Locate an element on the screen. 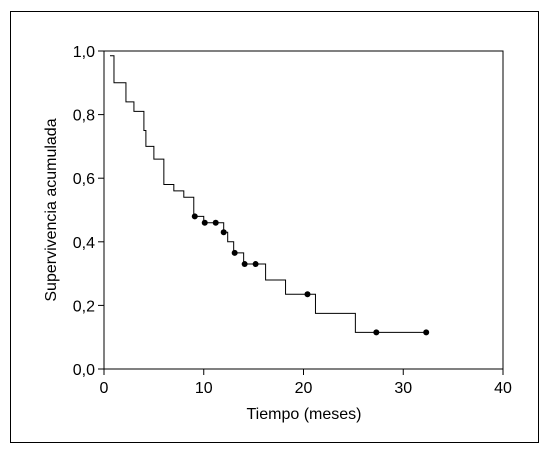  y-tick-label: 0,6 is located at coordinates (84, 179).